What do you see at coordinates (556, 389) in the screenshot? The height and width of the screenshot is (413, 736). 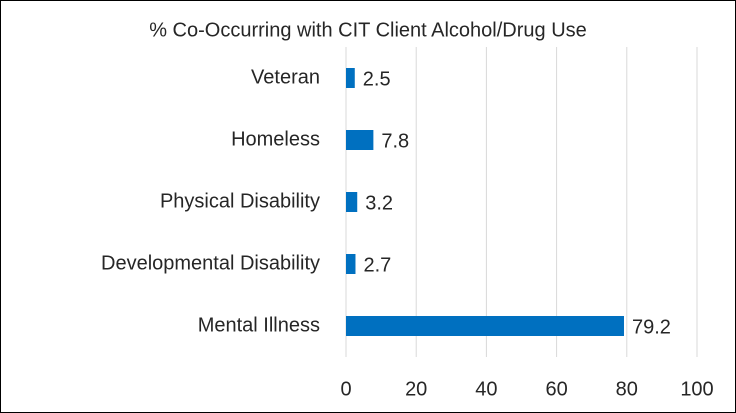 I see `x-tick-label: 60` at bounding box center [556, 389].